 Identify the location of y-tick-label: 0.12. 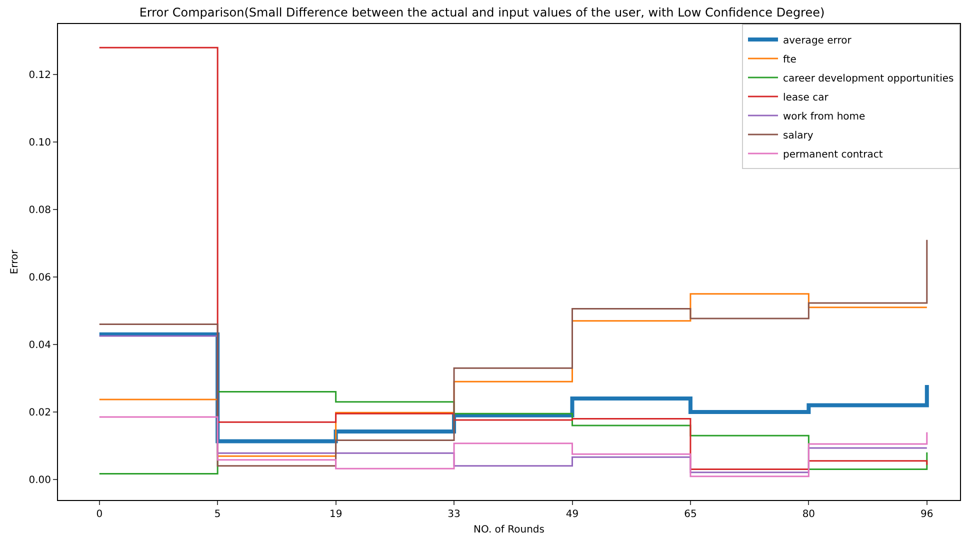
(39, 76).